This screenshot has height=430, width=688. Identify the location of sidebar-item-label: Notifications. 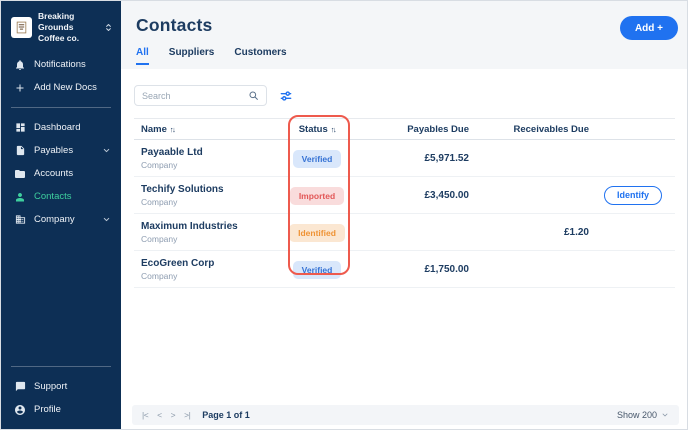
(60, 65).